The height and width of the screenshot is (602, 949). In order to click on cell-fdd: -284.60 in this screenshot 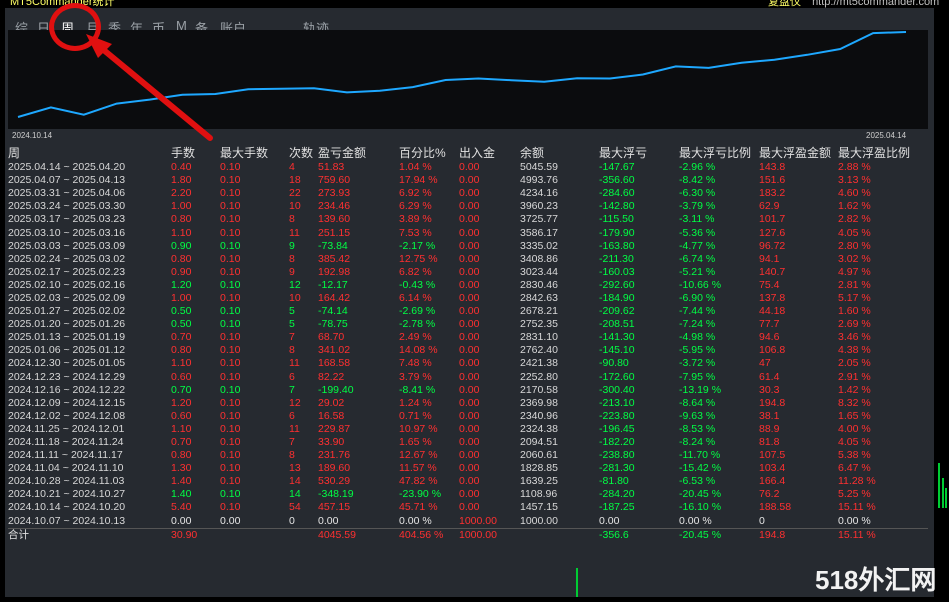, I will do `click(617, 193)`.